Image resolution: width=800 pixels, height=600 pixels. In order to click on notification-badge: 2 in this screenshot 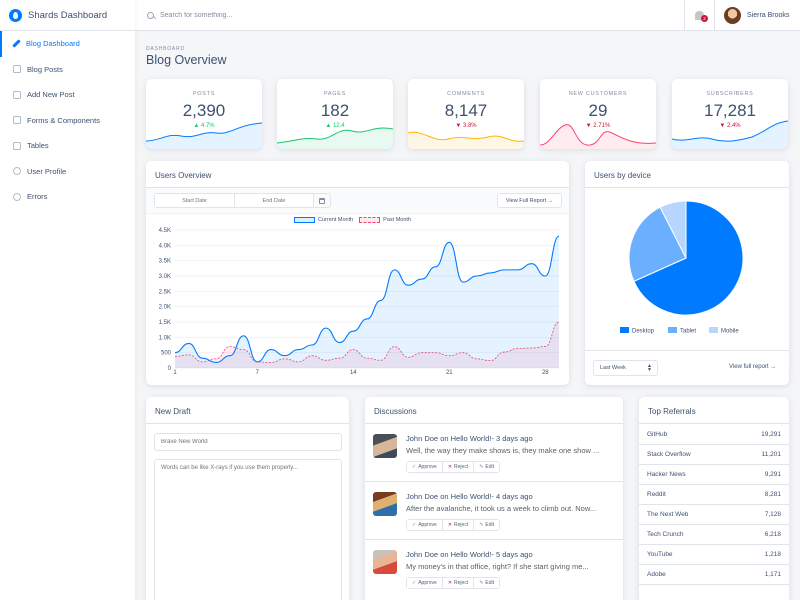, I will do `click(704, 18)`.